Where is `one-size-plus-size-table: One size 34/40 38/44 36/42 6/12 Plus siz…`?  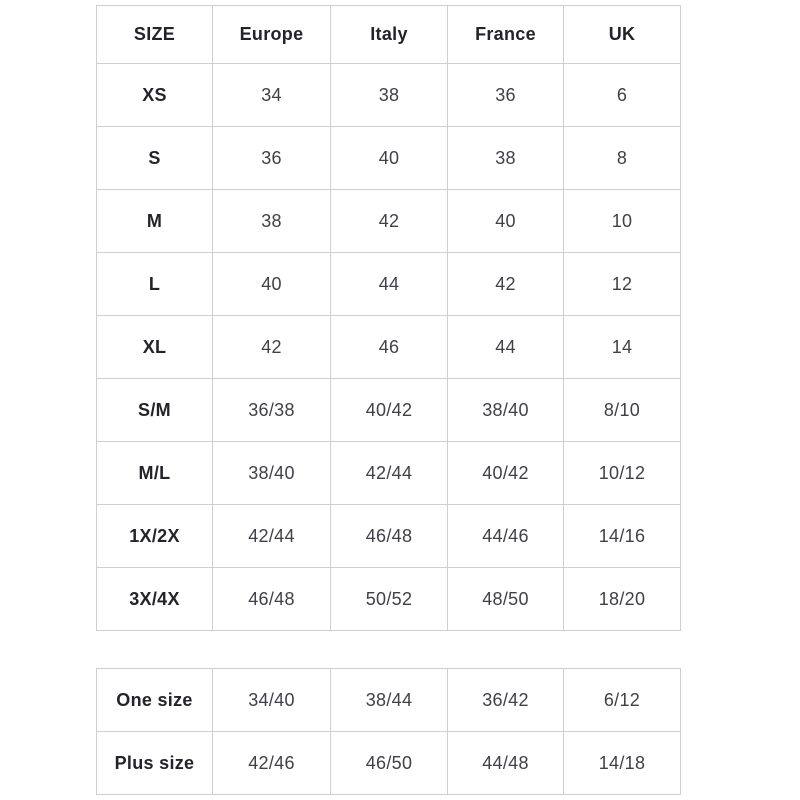
one-size-plus-size-table: One size 34/40 38/44 36/42 6/12 Plus siz… is located at coordinates (388, 731).